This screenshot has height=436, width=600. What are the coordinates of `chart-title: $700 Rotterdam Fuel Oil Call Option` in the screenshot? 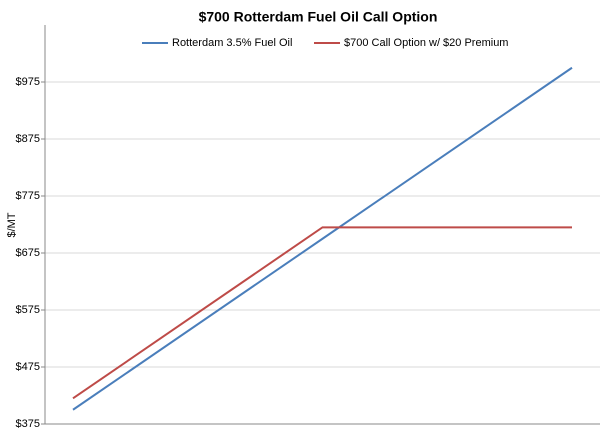 It's located at (318, 17).